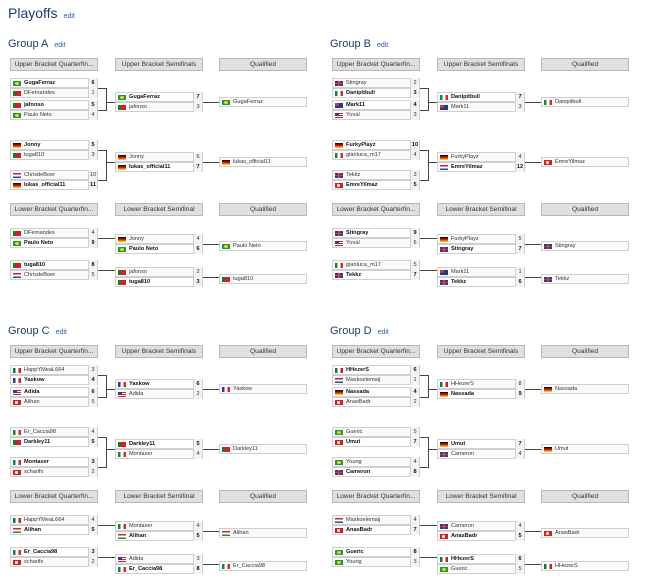  What do you see at coordinates (376, 402) in the screenshot?
I see `team-slot: AnasBadr 2` at bounding box center [376, 402].